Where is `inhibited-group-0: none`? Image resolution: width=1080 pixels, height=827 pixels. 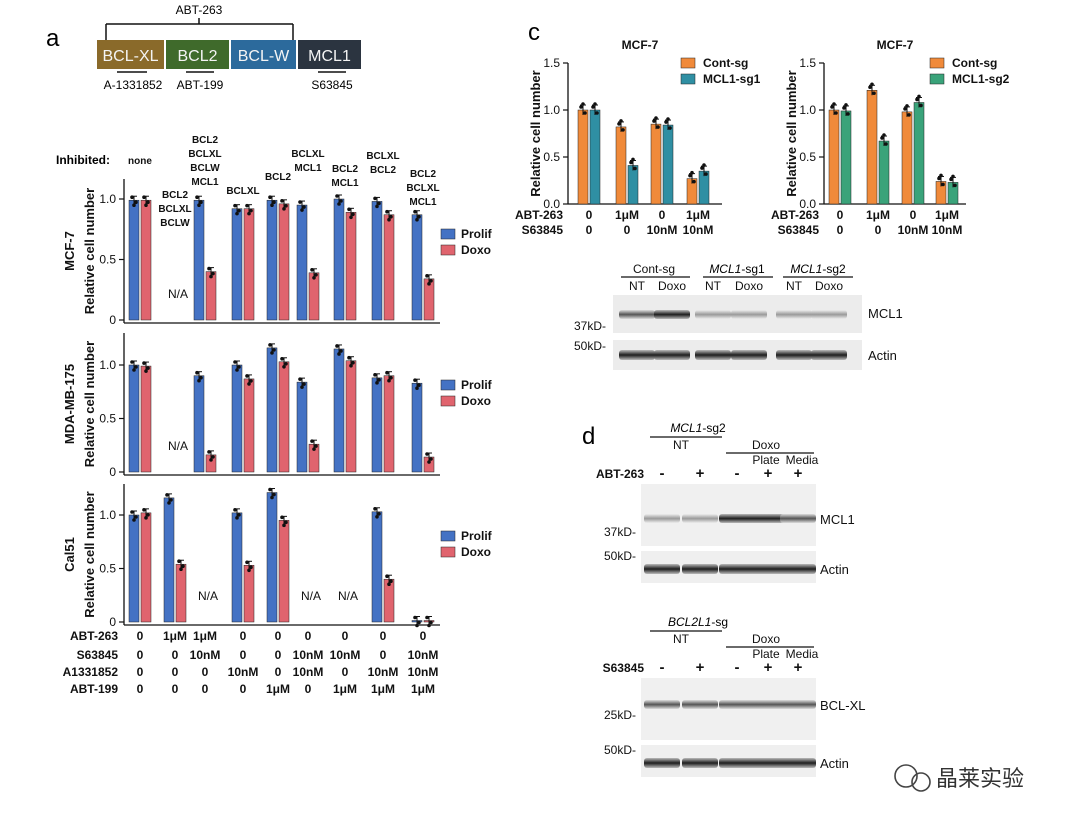
inhibited-group-0: none is located at coordinates (140, 161).